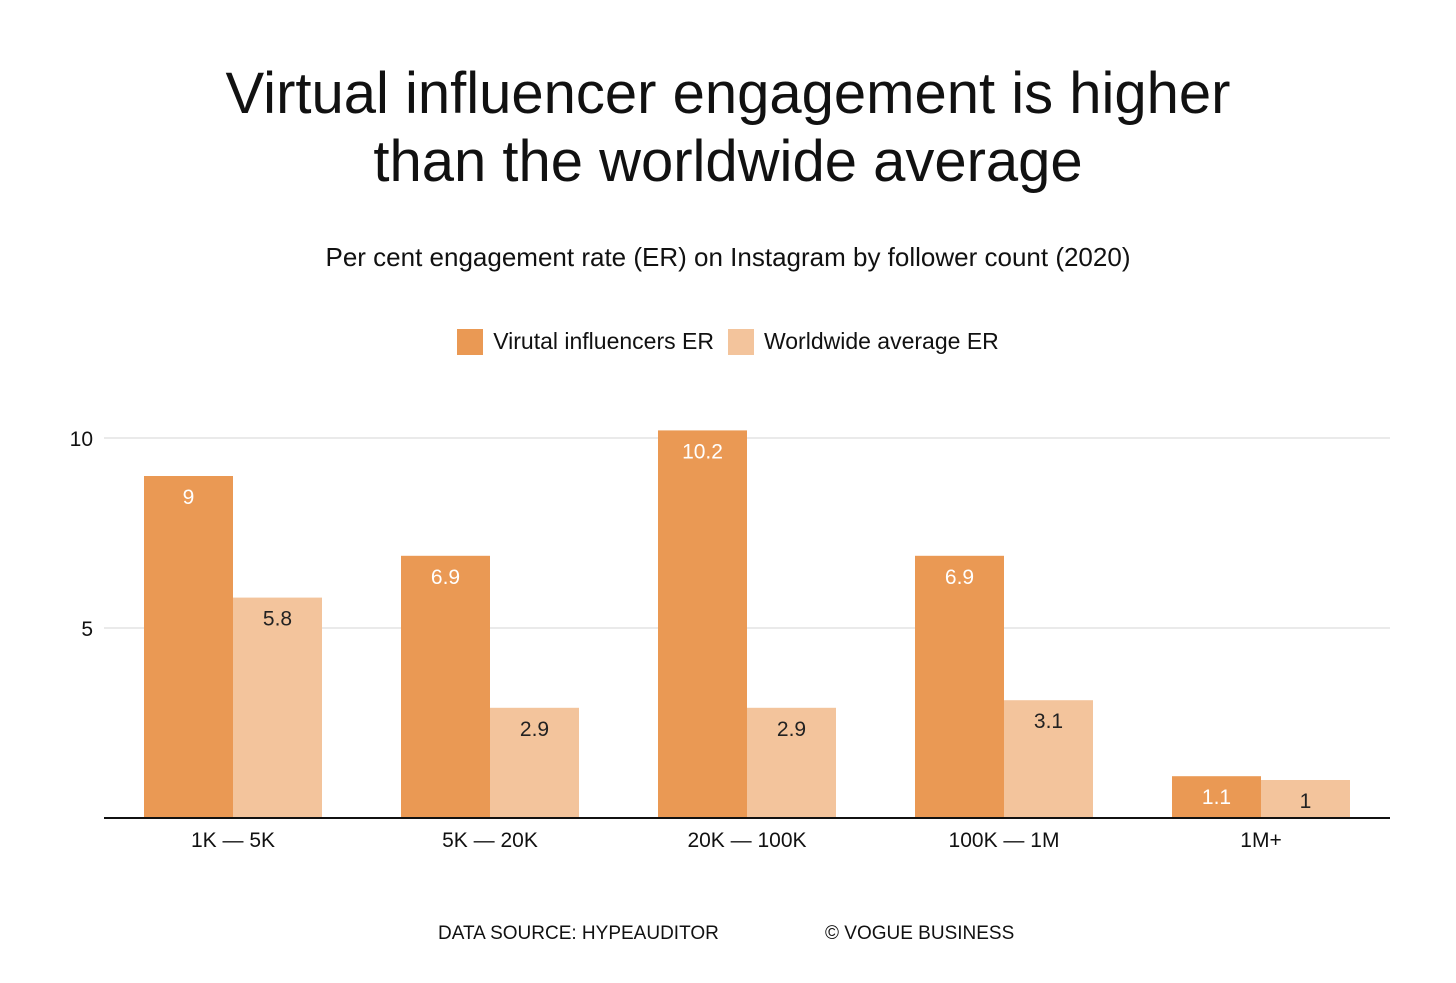 This screenshot has width=1456, height=983. What do you see at coordinates (881, 341) in the screenshot?
I see `legend-label-worldwide: Worldwide average ER` at bounding box center [881, 341].